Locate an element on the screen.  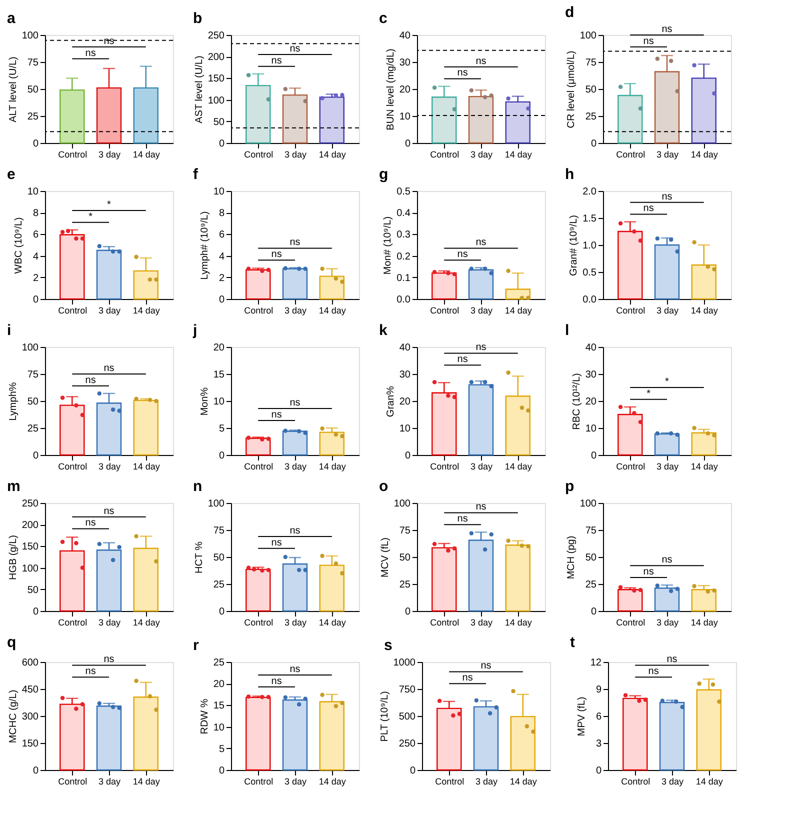
y-tick-label: 5 is located at coordinates (221, 429).